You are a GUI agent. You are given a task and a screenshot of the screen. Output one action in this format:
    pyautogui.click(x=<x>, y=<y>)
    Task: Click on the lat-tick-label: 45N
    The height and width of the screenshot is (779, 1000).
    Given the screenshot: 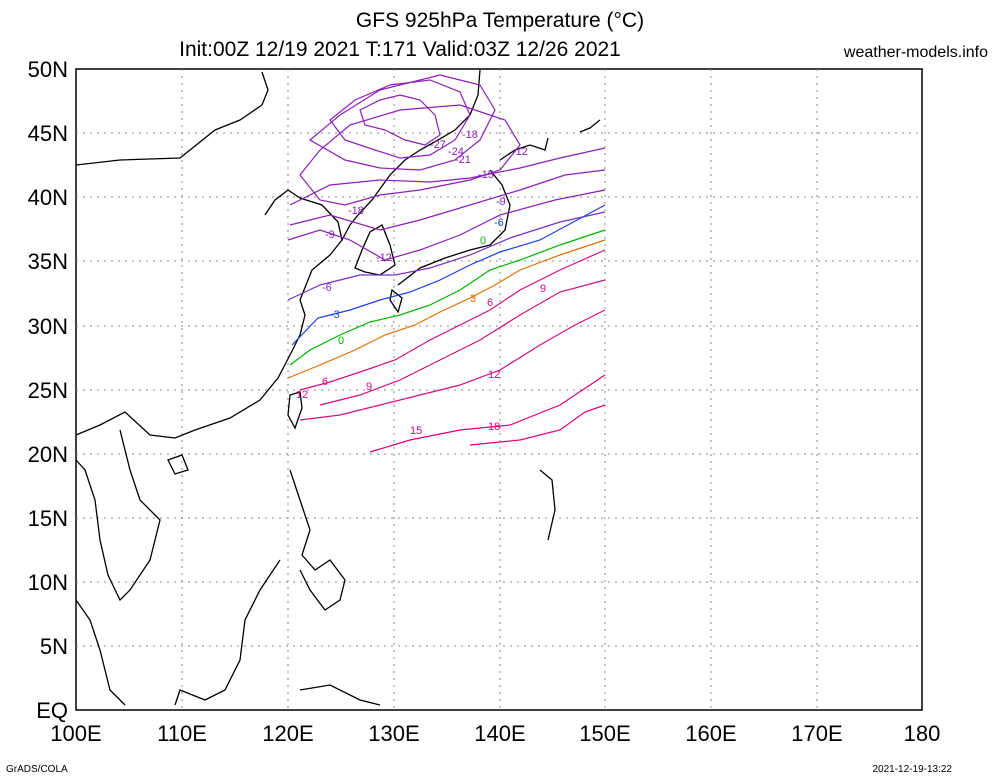 What is the action you would take?
    pyautogui.click(x=48, y=133)
    